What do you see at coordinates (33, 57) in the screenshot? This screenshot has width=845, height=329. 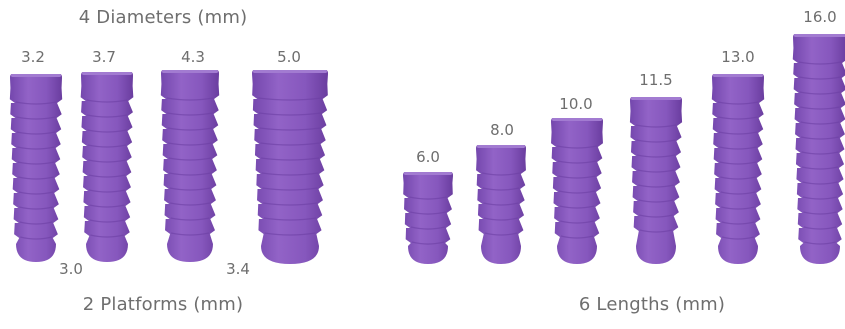 I see `diameter-label: 3.2` at bounding box center [33, 57].